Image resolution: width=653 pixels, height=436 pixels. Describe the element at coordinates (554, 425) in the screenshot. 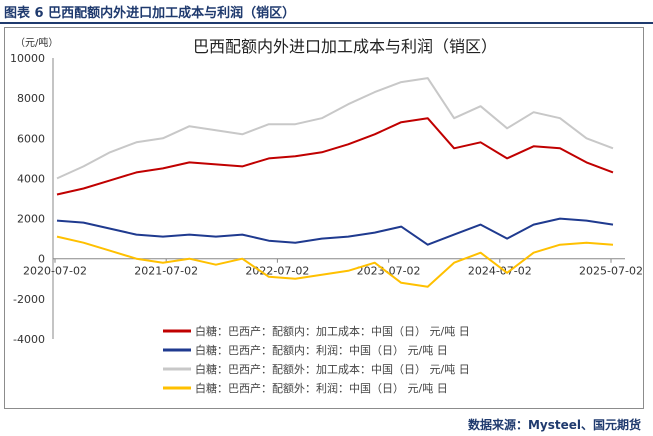

I see `data-source: 数据来源：Mysteel、国元期货` at that location.